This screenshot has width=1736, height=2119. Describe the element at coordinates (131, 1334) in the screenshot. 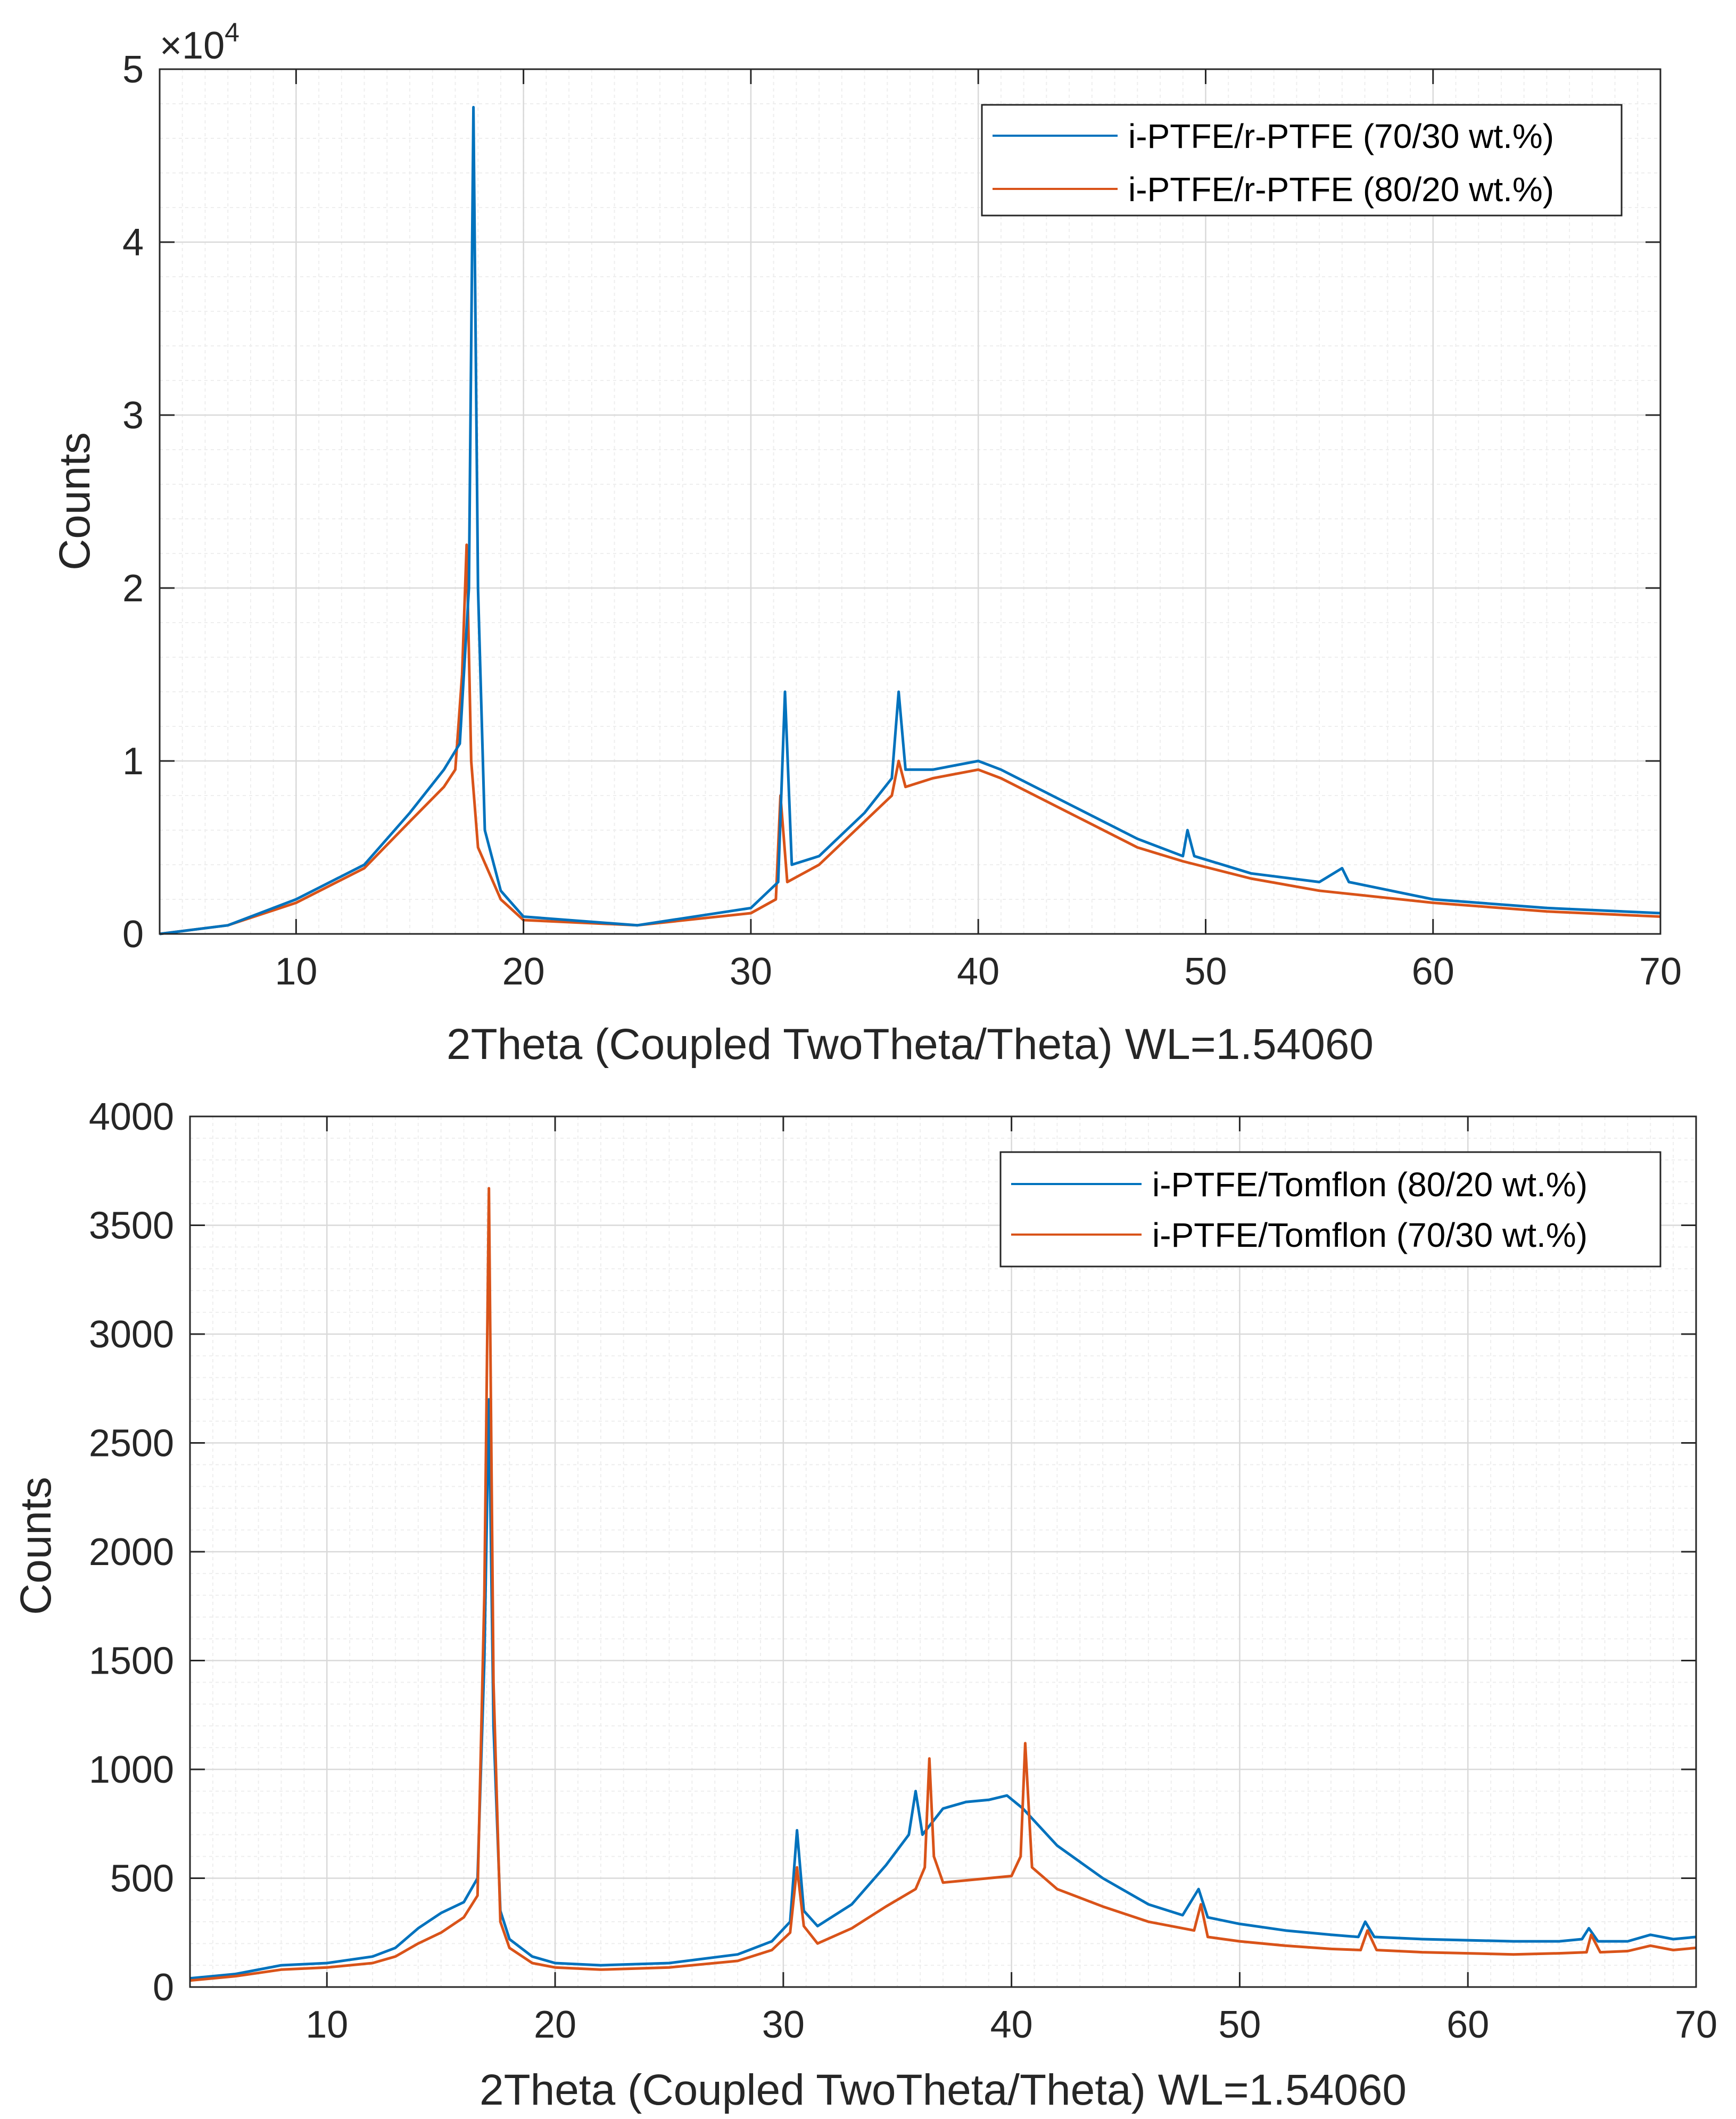

I see `y-tick-label: 3000` at that location.